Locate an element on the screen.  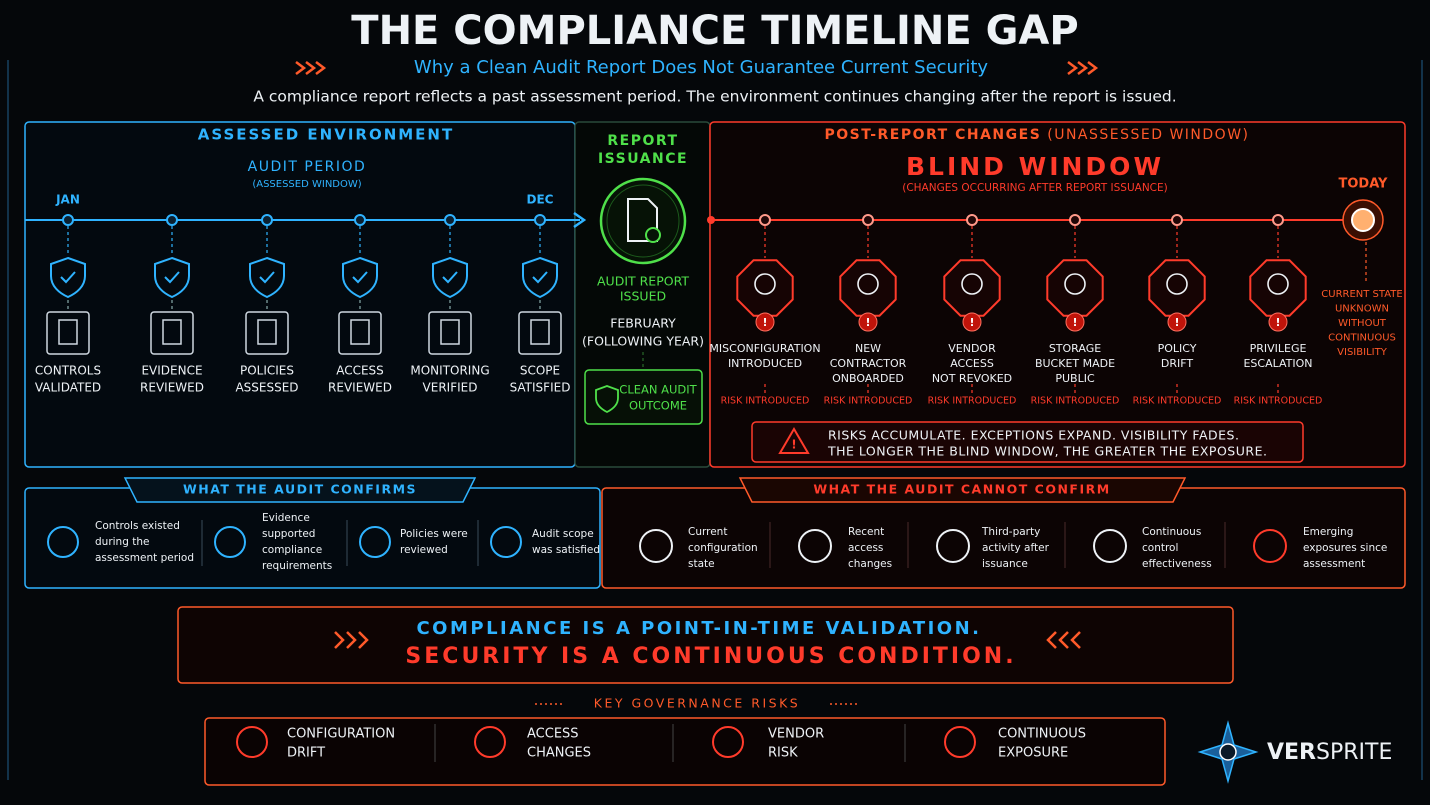
change-label: NEW is located at coordinates (868, 348).